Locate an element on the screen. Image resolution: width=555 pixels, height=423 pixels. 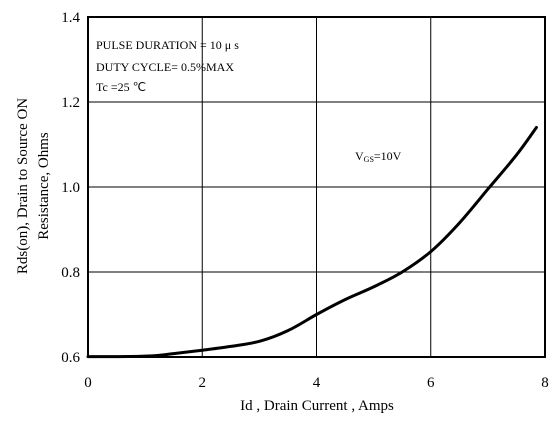
y-tick-label: 1.0 is located at coordinates (70, 188).